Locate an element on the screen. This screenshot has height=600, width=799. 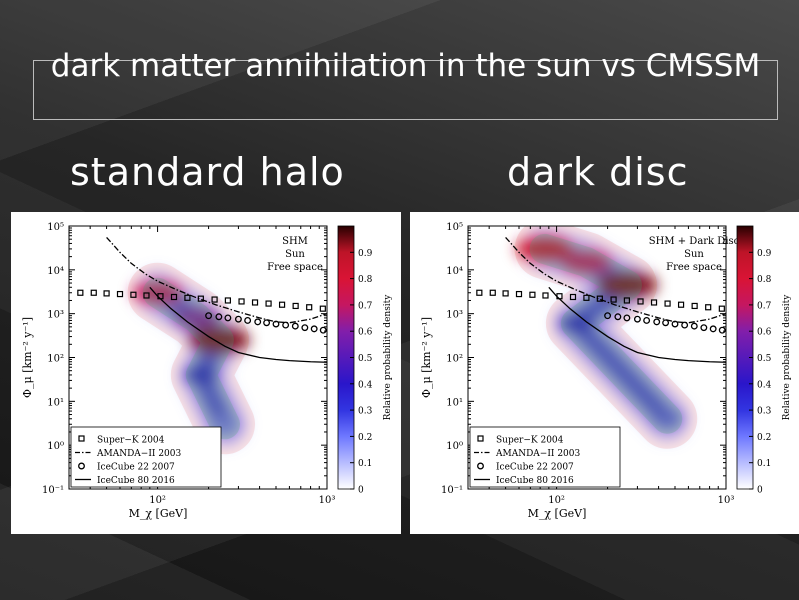
chart-annotation: SHM + Dark Disc is located at coordinates (694, 241).